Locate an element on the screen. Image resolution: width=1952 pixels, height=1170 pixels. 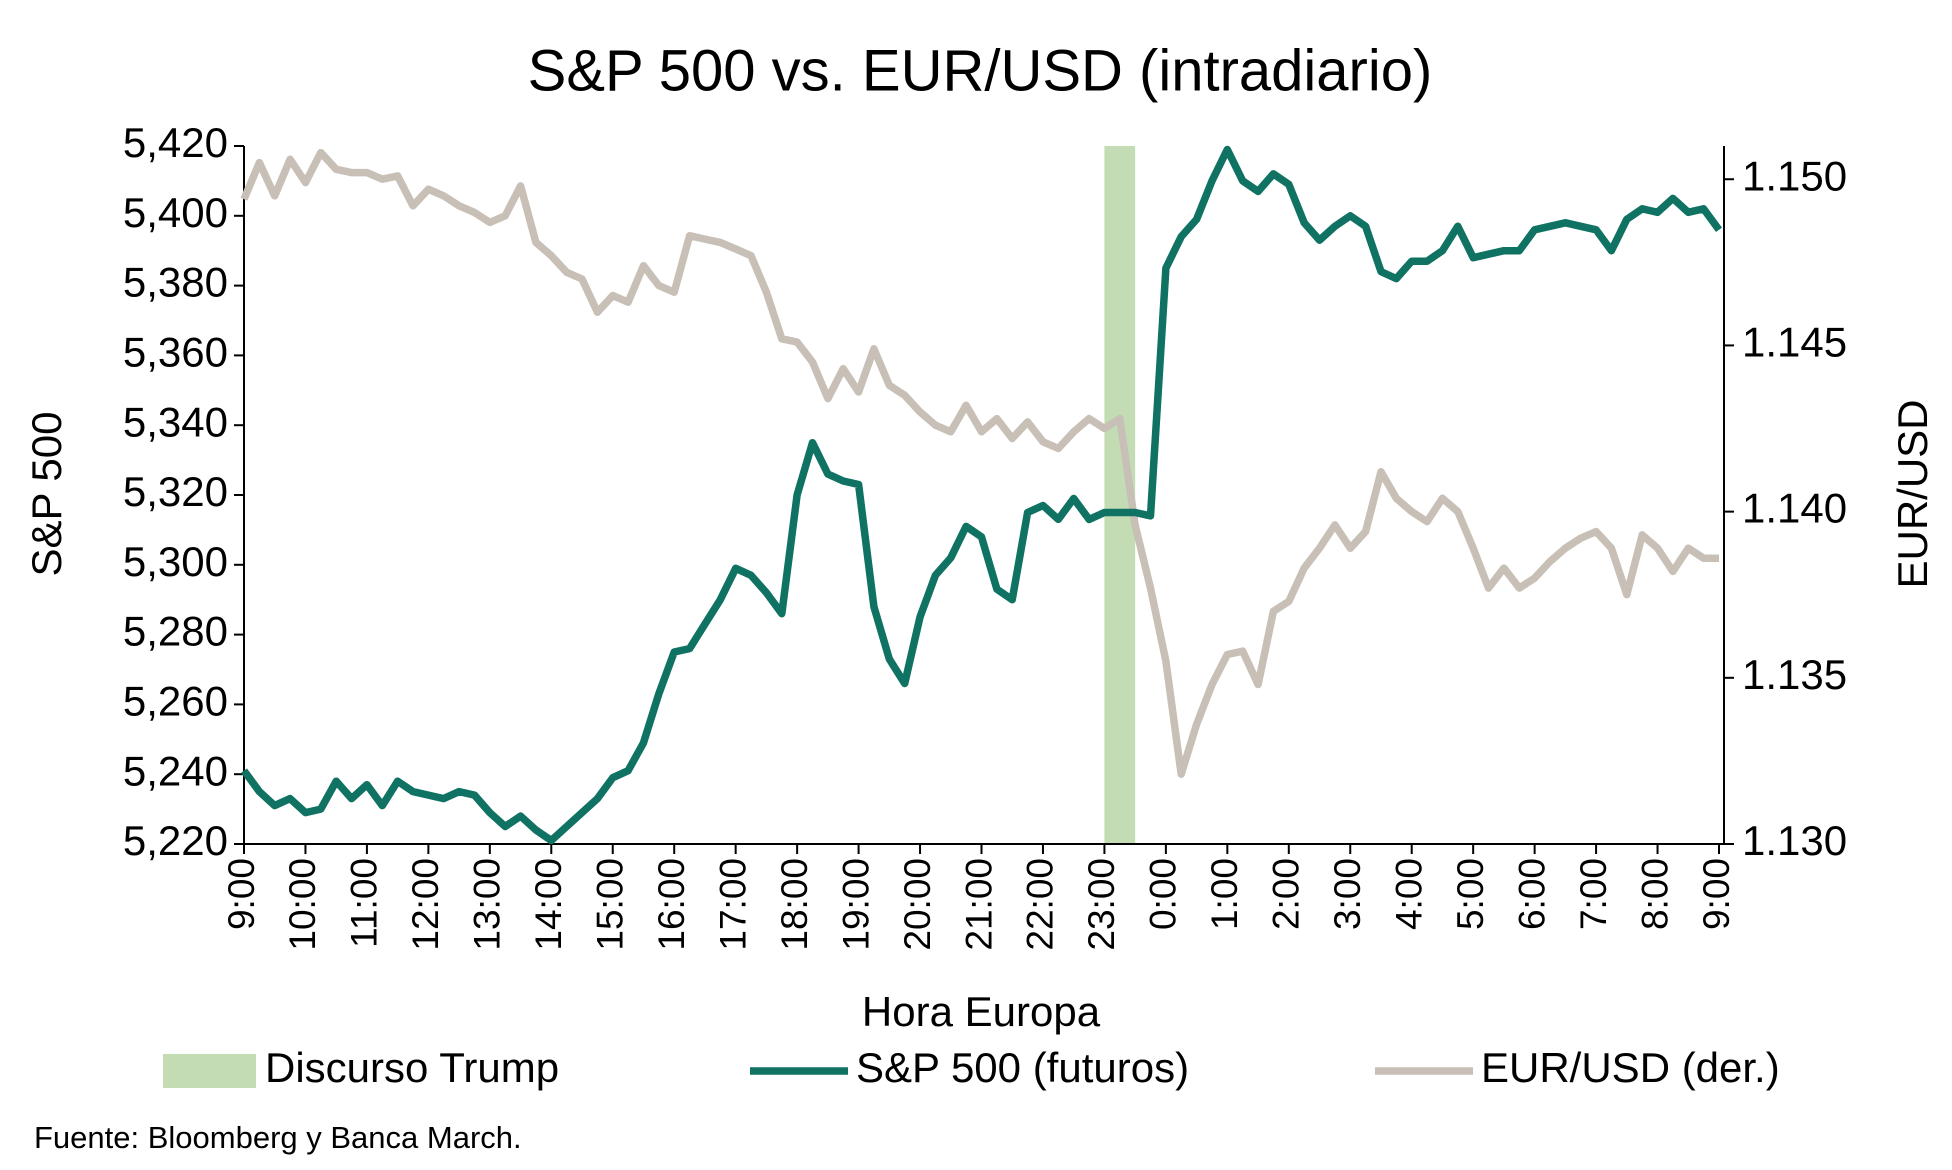
x-tick-label: 1:00 is located at coordinates (1224, 894).